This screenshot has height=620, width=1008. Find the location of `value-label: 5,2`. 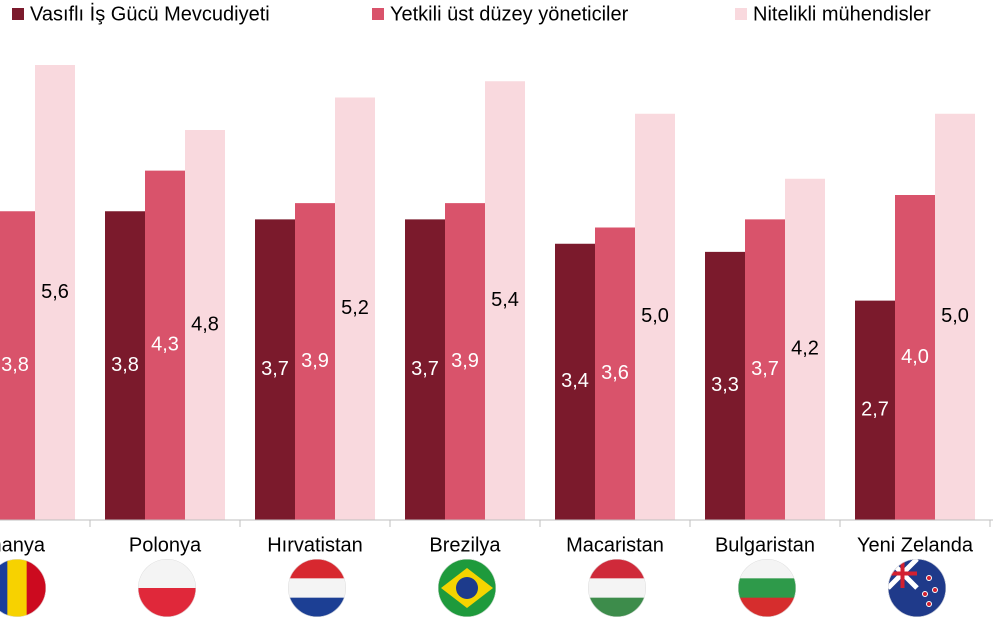

value-label: 5,2 is located at coordinates (355, 308).